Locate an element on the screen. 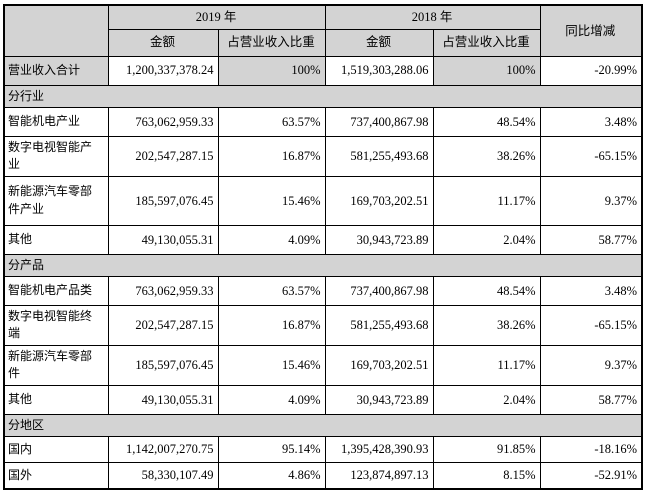 The image size is (646, 490). section-label: 分地区 is located at coordinates (323, 425).